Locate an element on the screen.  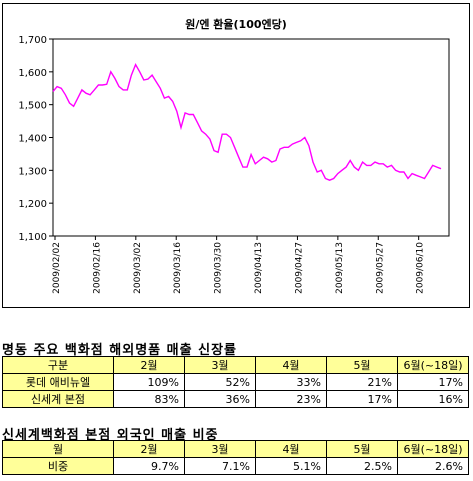
table-row: 신세계 본점 83% 36% 23% 17% 16% is located at coordinates (235, 399).